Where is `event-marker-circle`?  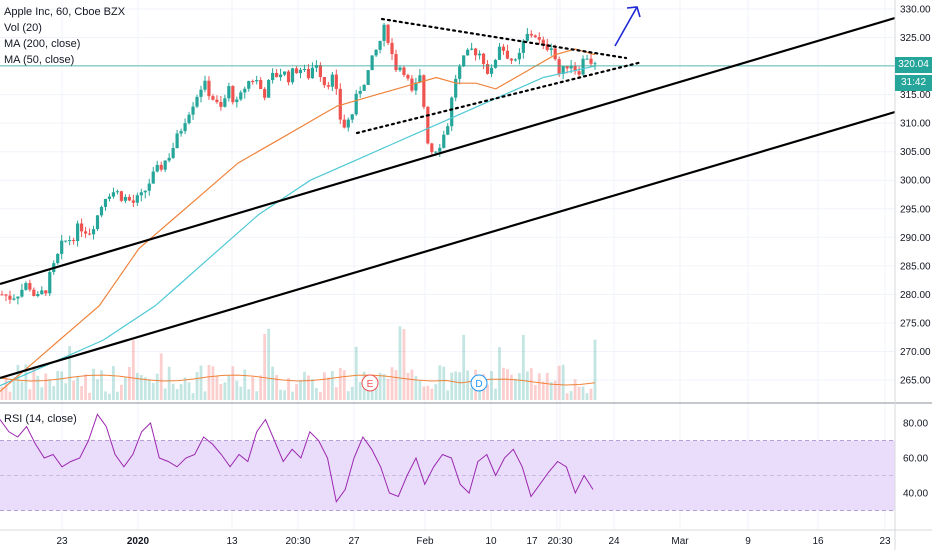
event-marker-circle is located at coordinates (479, 383).